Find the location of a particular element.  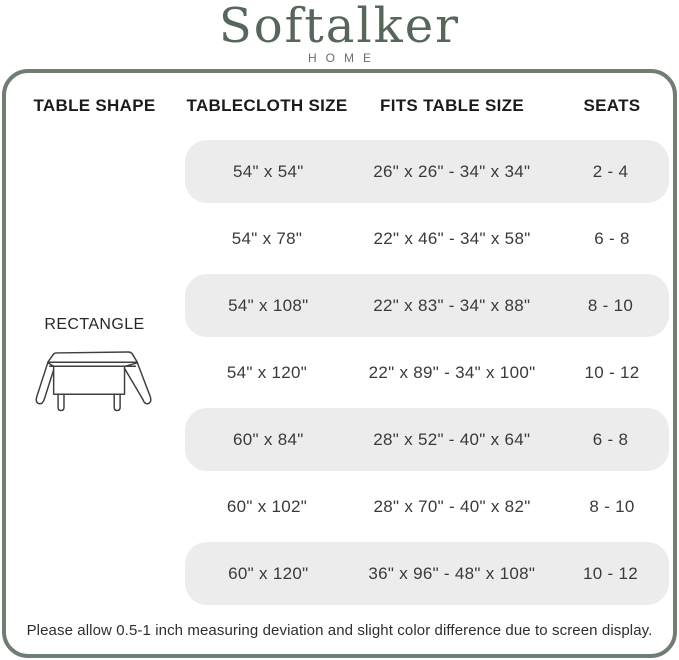

brand-logo: Softalker HOME is located at coordinates (339, 33).